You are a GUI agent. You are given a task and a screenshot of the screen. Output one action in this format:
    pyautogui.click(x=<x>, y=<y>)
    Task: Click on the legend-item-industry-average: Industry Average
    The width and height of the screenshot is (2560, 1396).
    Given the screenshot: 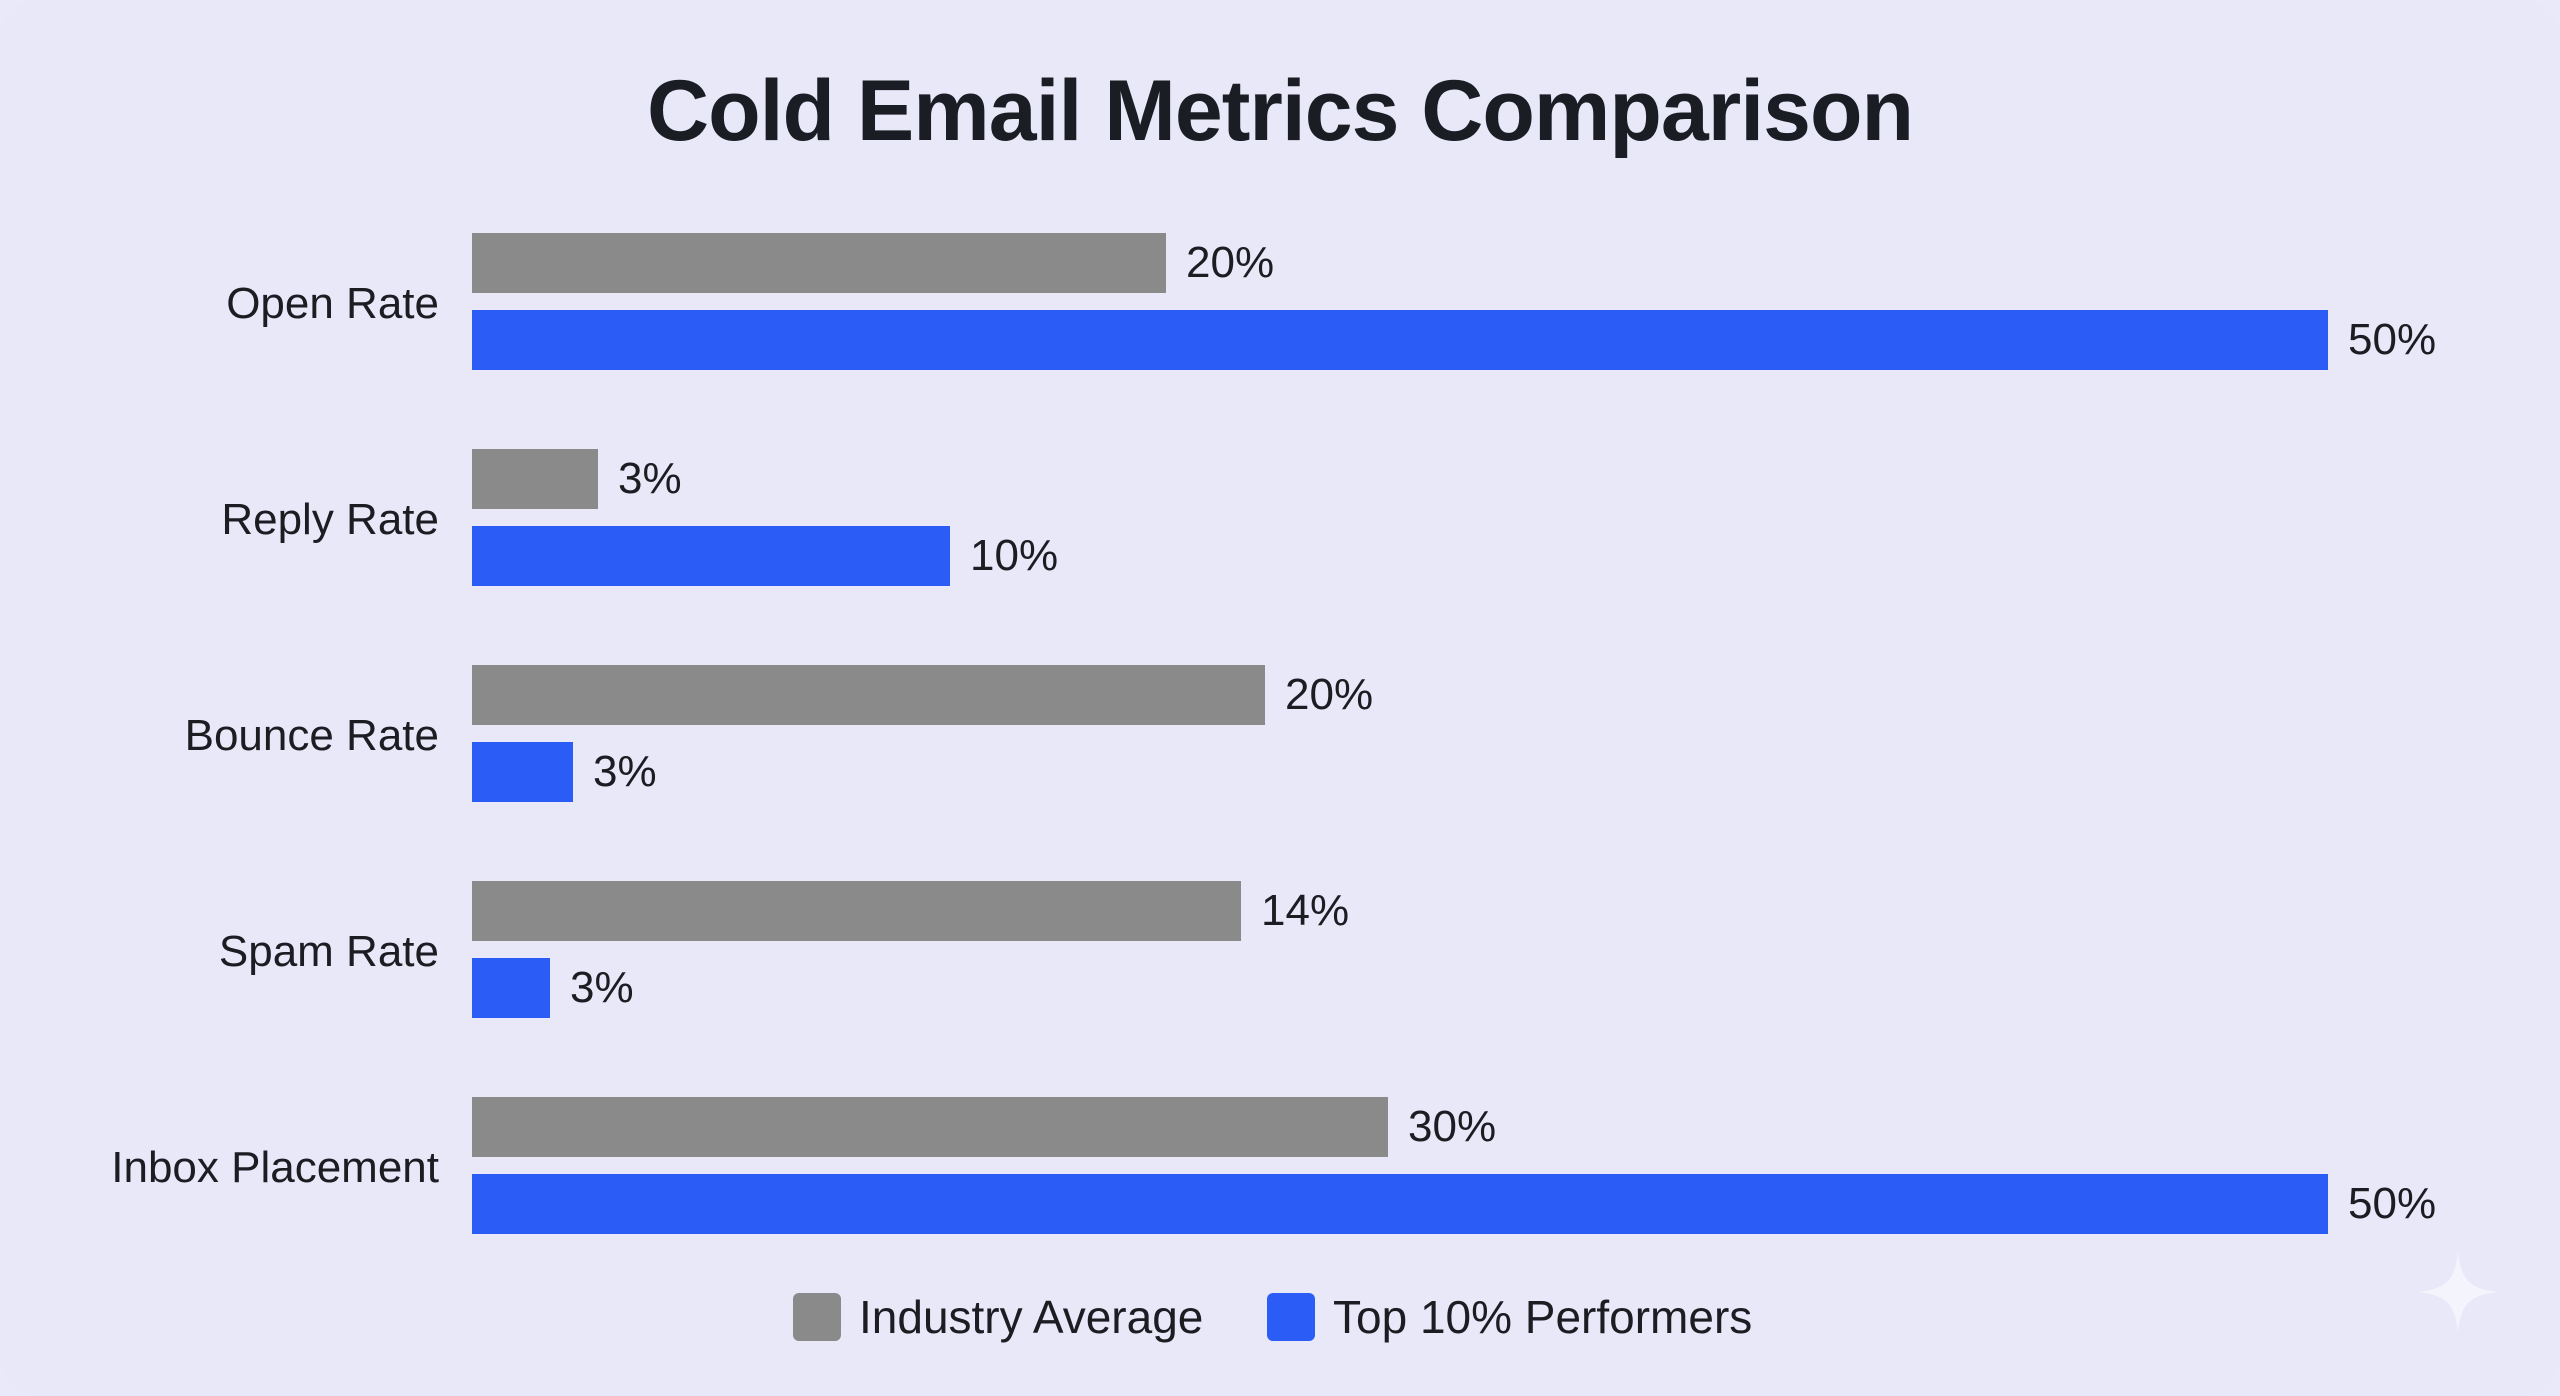 What is the action you would take?
    pyautogui.click(x=998, y=1317)
    